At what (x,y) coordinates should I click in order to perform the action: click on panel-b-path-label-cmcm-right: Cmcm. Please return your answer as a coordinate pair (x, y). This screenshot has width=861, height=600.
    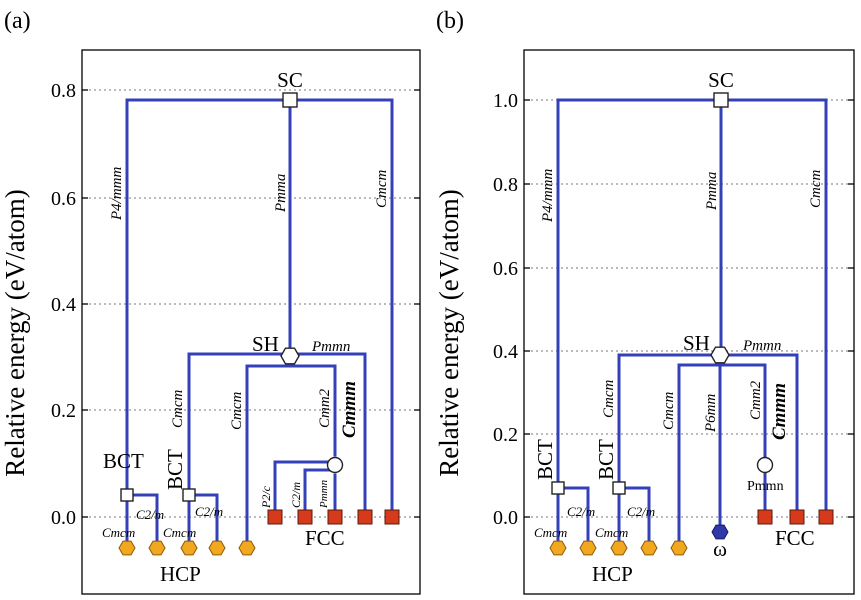
    Looking at the image, I should click on (816, 189).